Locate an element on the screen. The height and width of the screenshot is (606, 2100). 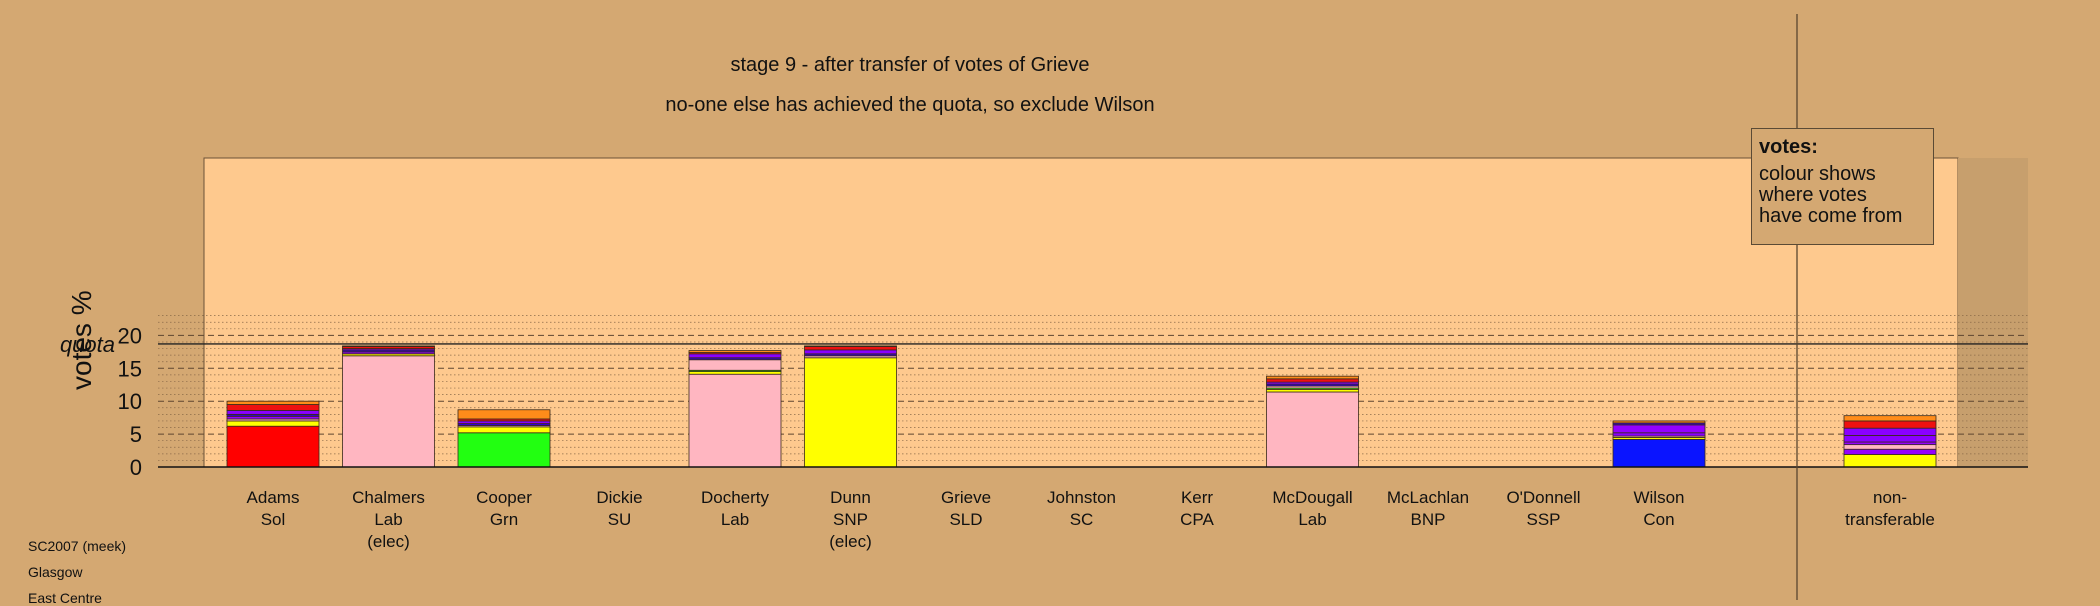
category-label: Johnston SC is located at coordinates (1082, 509).